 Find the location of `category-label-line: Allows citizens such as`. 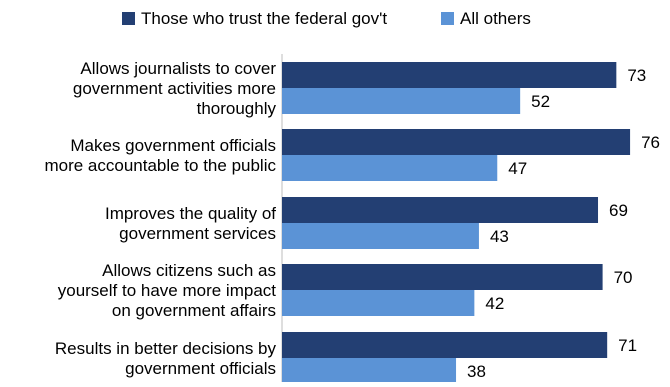

category-label-line: Allows citizens such as is located at coordinates (189, 270).